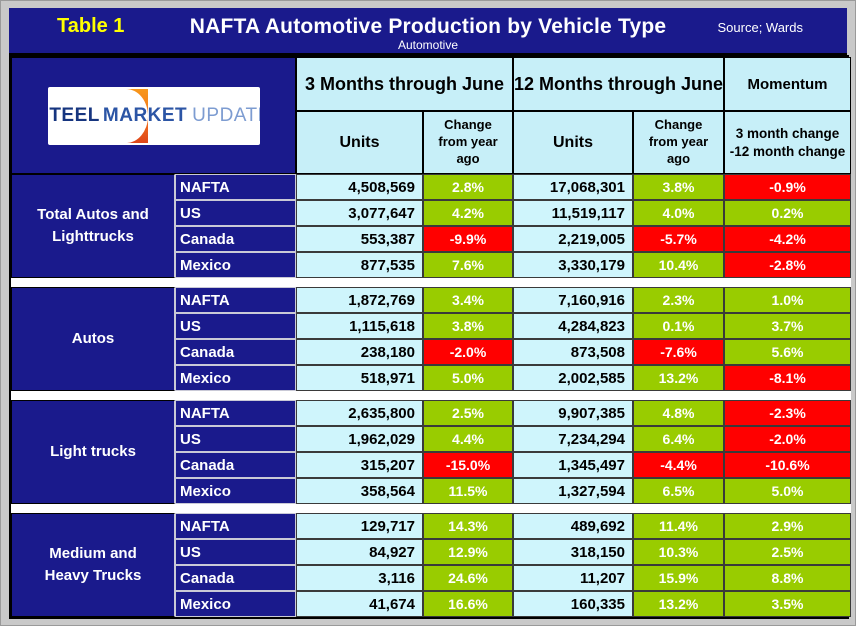  What do you see at coordinates (468, 604) in the screenshot?
I see `change-3mo-cell: 16.6%` at bounding box center [468, 604].